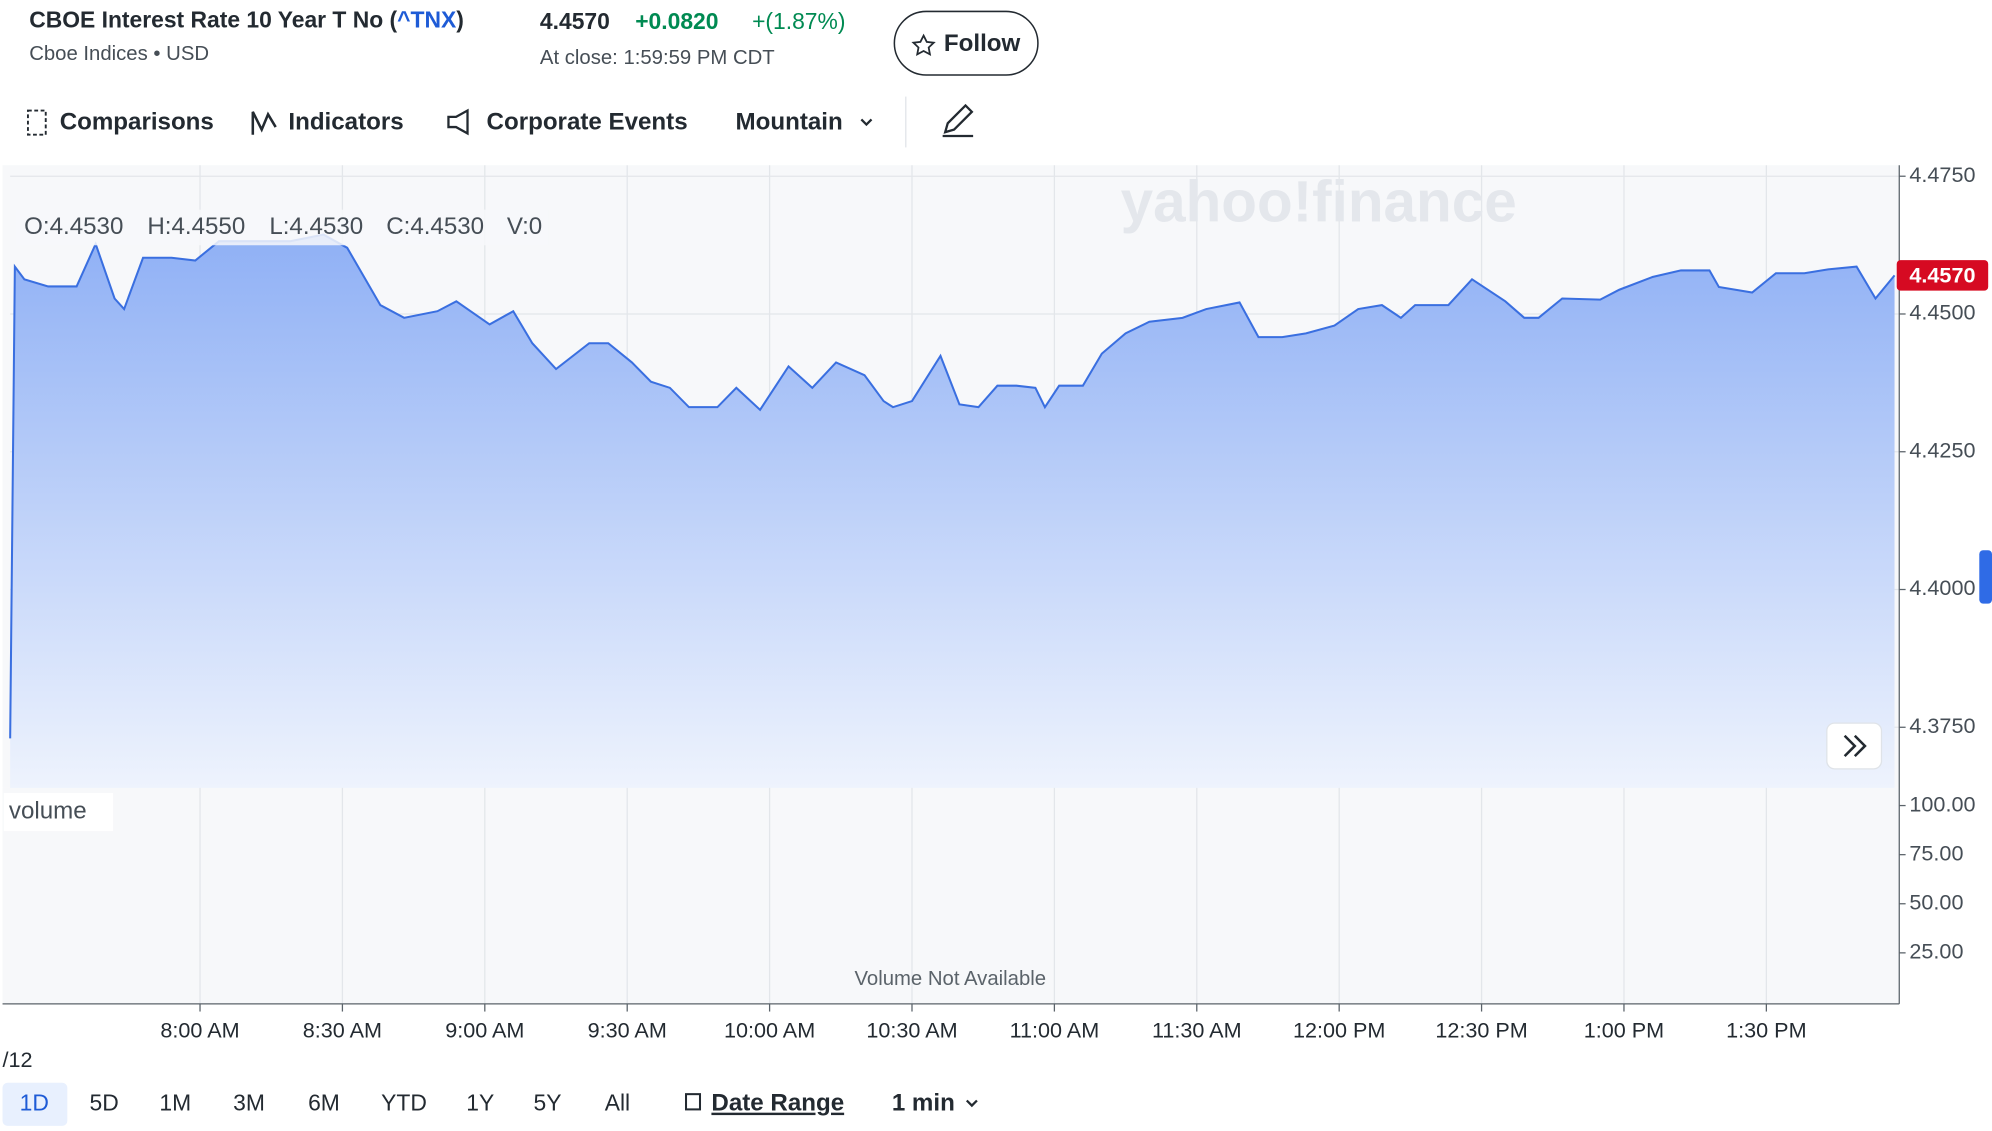  Describe the element at coordinates (548, 1102) in the screenshot. I see `range-button: 5Y` at that location.